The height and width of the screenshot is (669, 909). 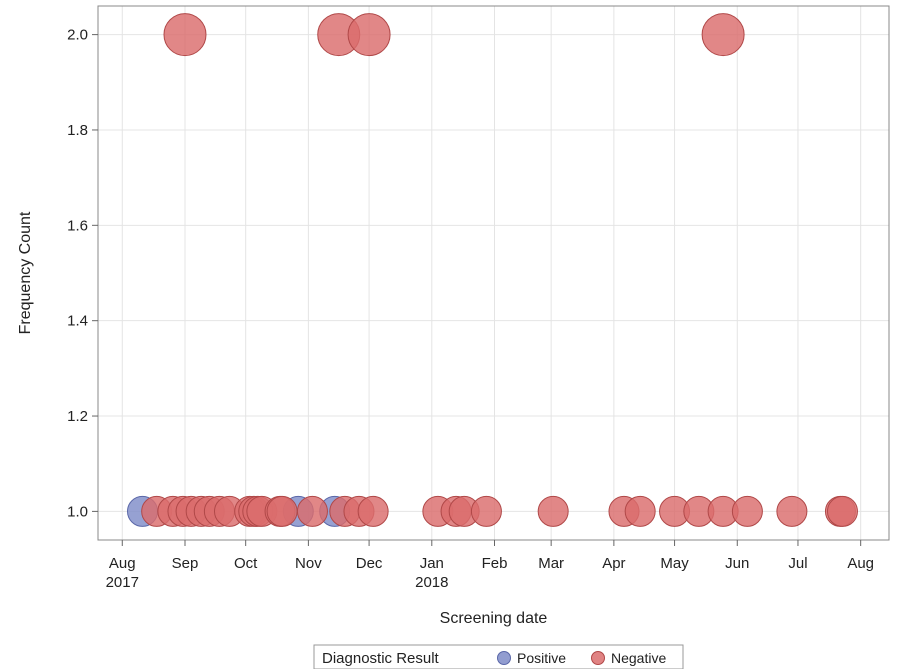 What do you see at coordinates (77, 130) in the screenshot?
I see `y-tick-label: 1.8` at bounding box center [77, 130].